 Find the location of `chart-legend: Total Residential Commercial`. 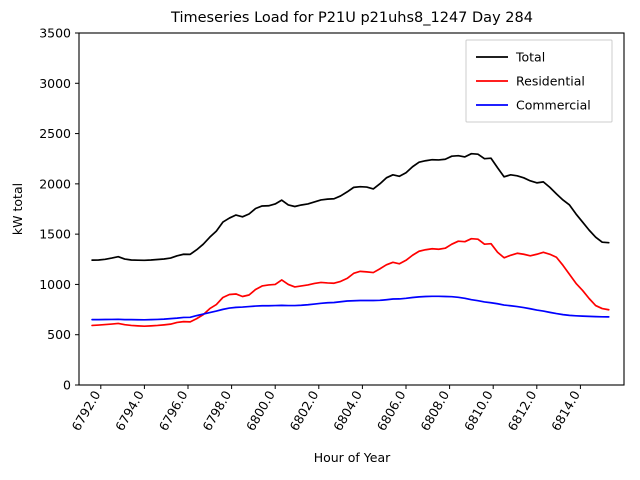

chart-legend: Total Residential Commercial is located at coordinates (539, 81).